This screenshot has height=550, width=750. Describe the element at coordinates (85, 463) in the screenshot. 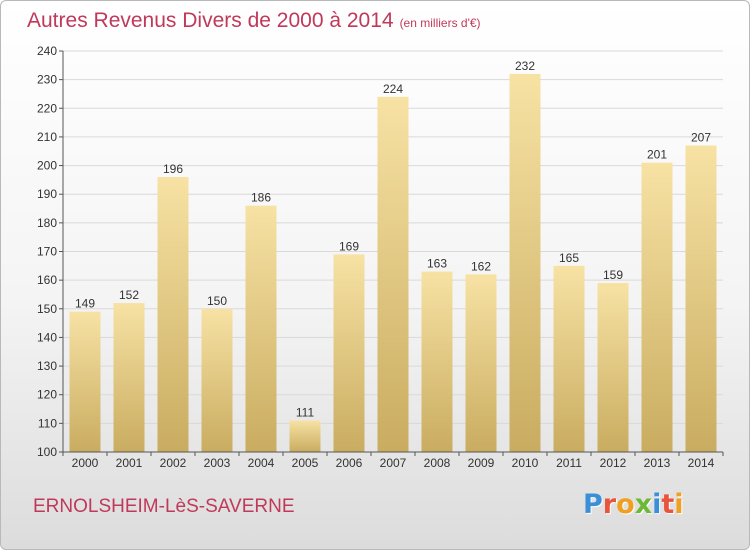

I see `x-tick-label: 2000` at that location.